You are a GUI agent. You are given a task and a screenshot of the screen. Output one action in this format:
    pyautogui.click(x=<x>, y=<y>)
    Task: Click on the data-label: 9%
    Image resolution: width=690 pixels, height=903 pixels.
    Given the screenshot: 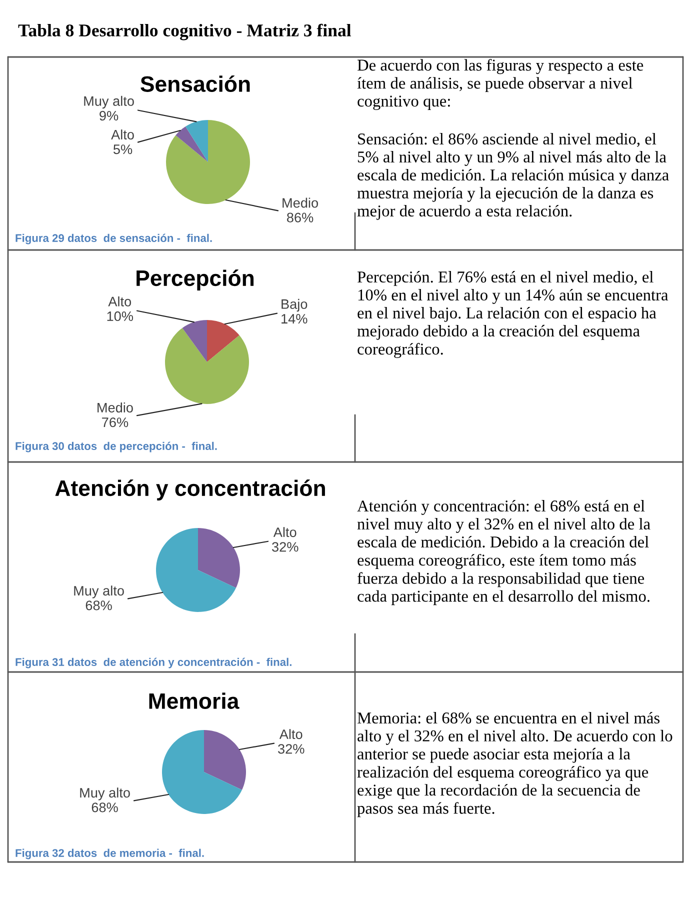 What is the action you would take?
    pyautogui.click(x=109, y=115)
    